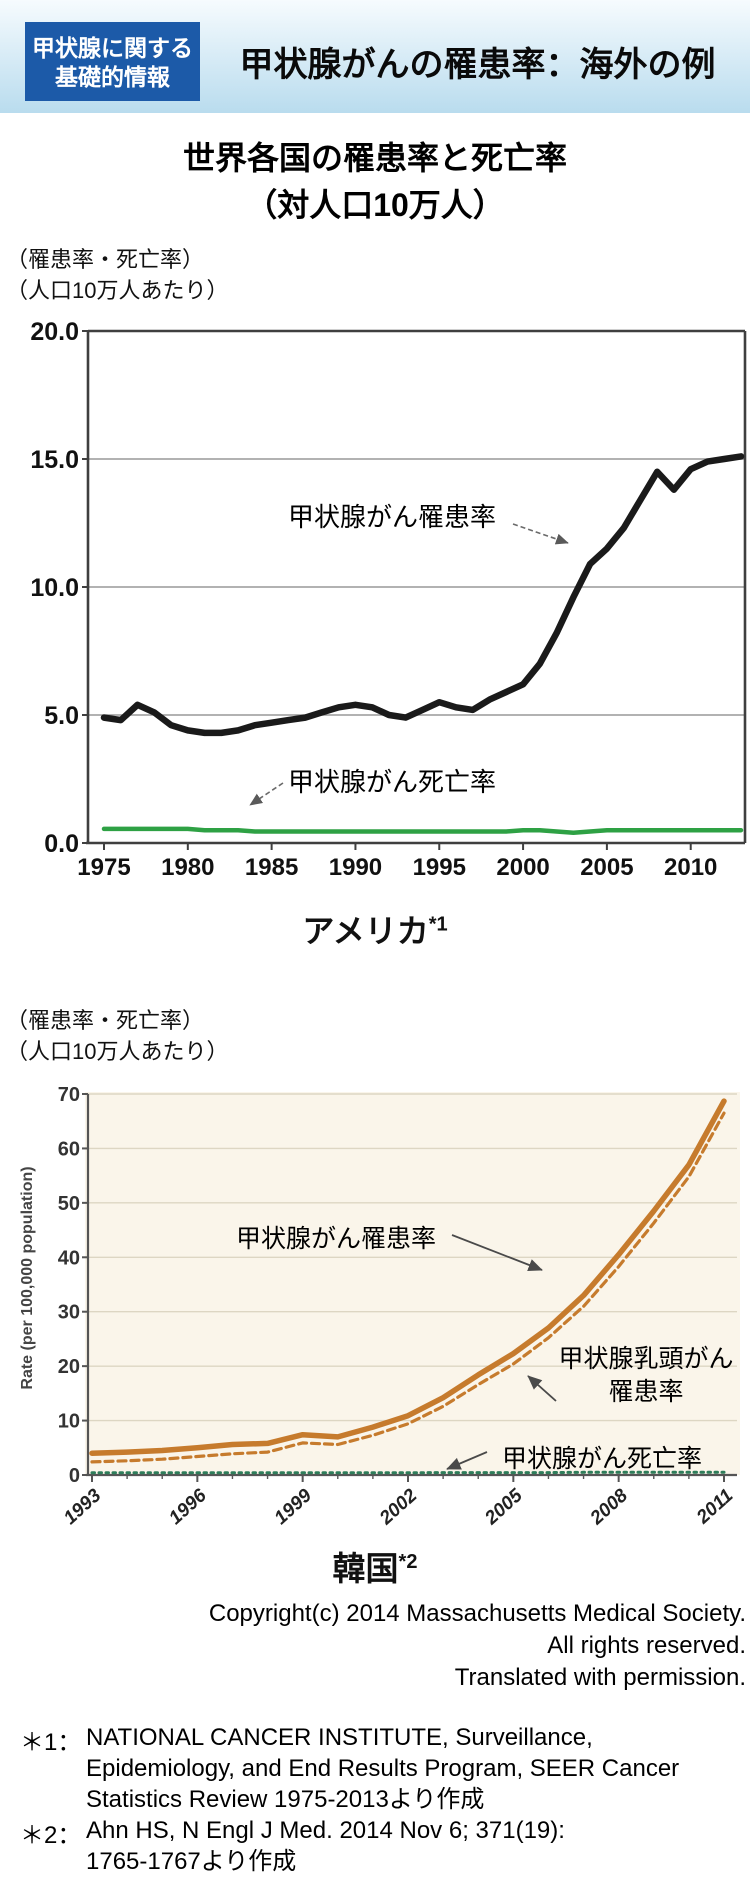 Image resolution: width=750 pixels, height=1881 pixels. Describe the element at coordinates (645, 1376) in the screenshot. I see `korea-papillary-annotation: 甲状腺乳頭がん 罹患率` at that location.